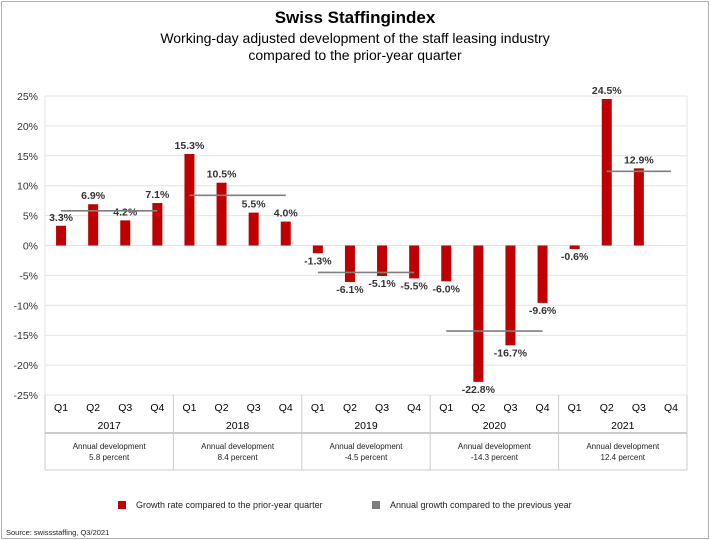 This screenshot has height=540, width=710. What do you see at coordinates (190, 146) in the screenshot?
I see `data-label: 15.3%` at bounding box center [190, 146].